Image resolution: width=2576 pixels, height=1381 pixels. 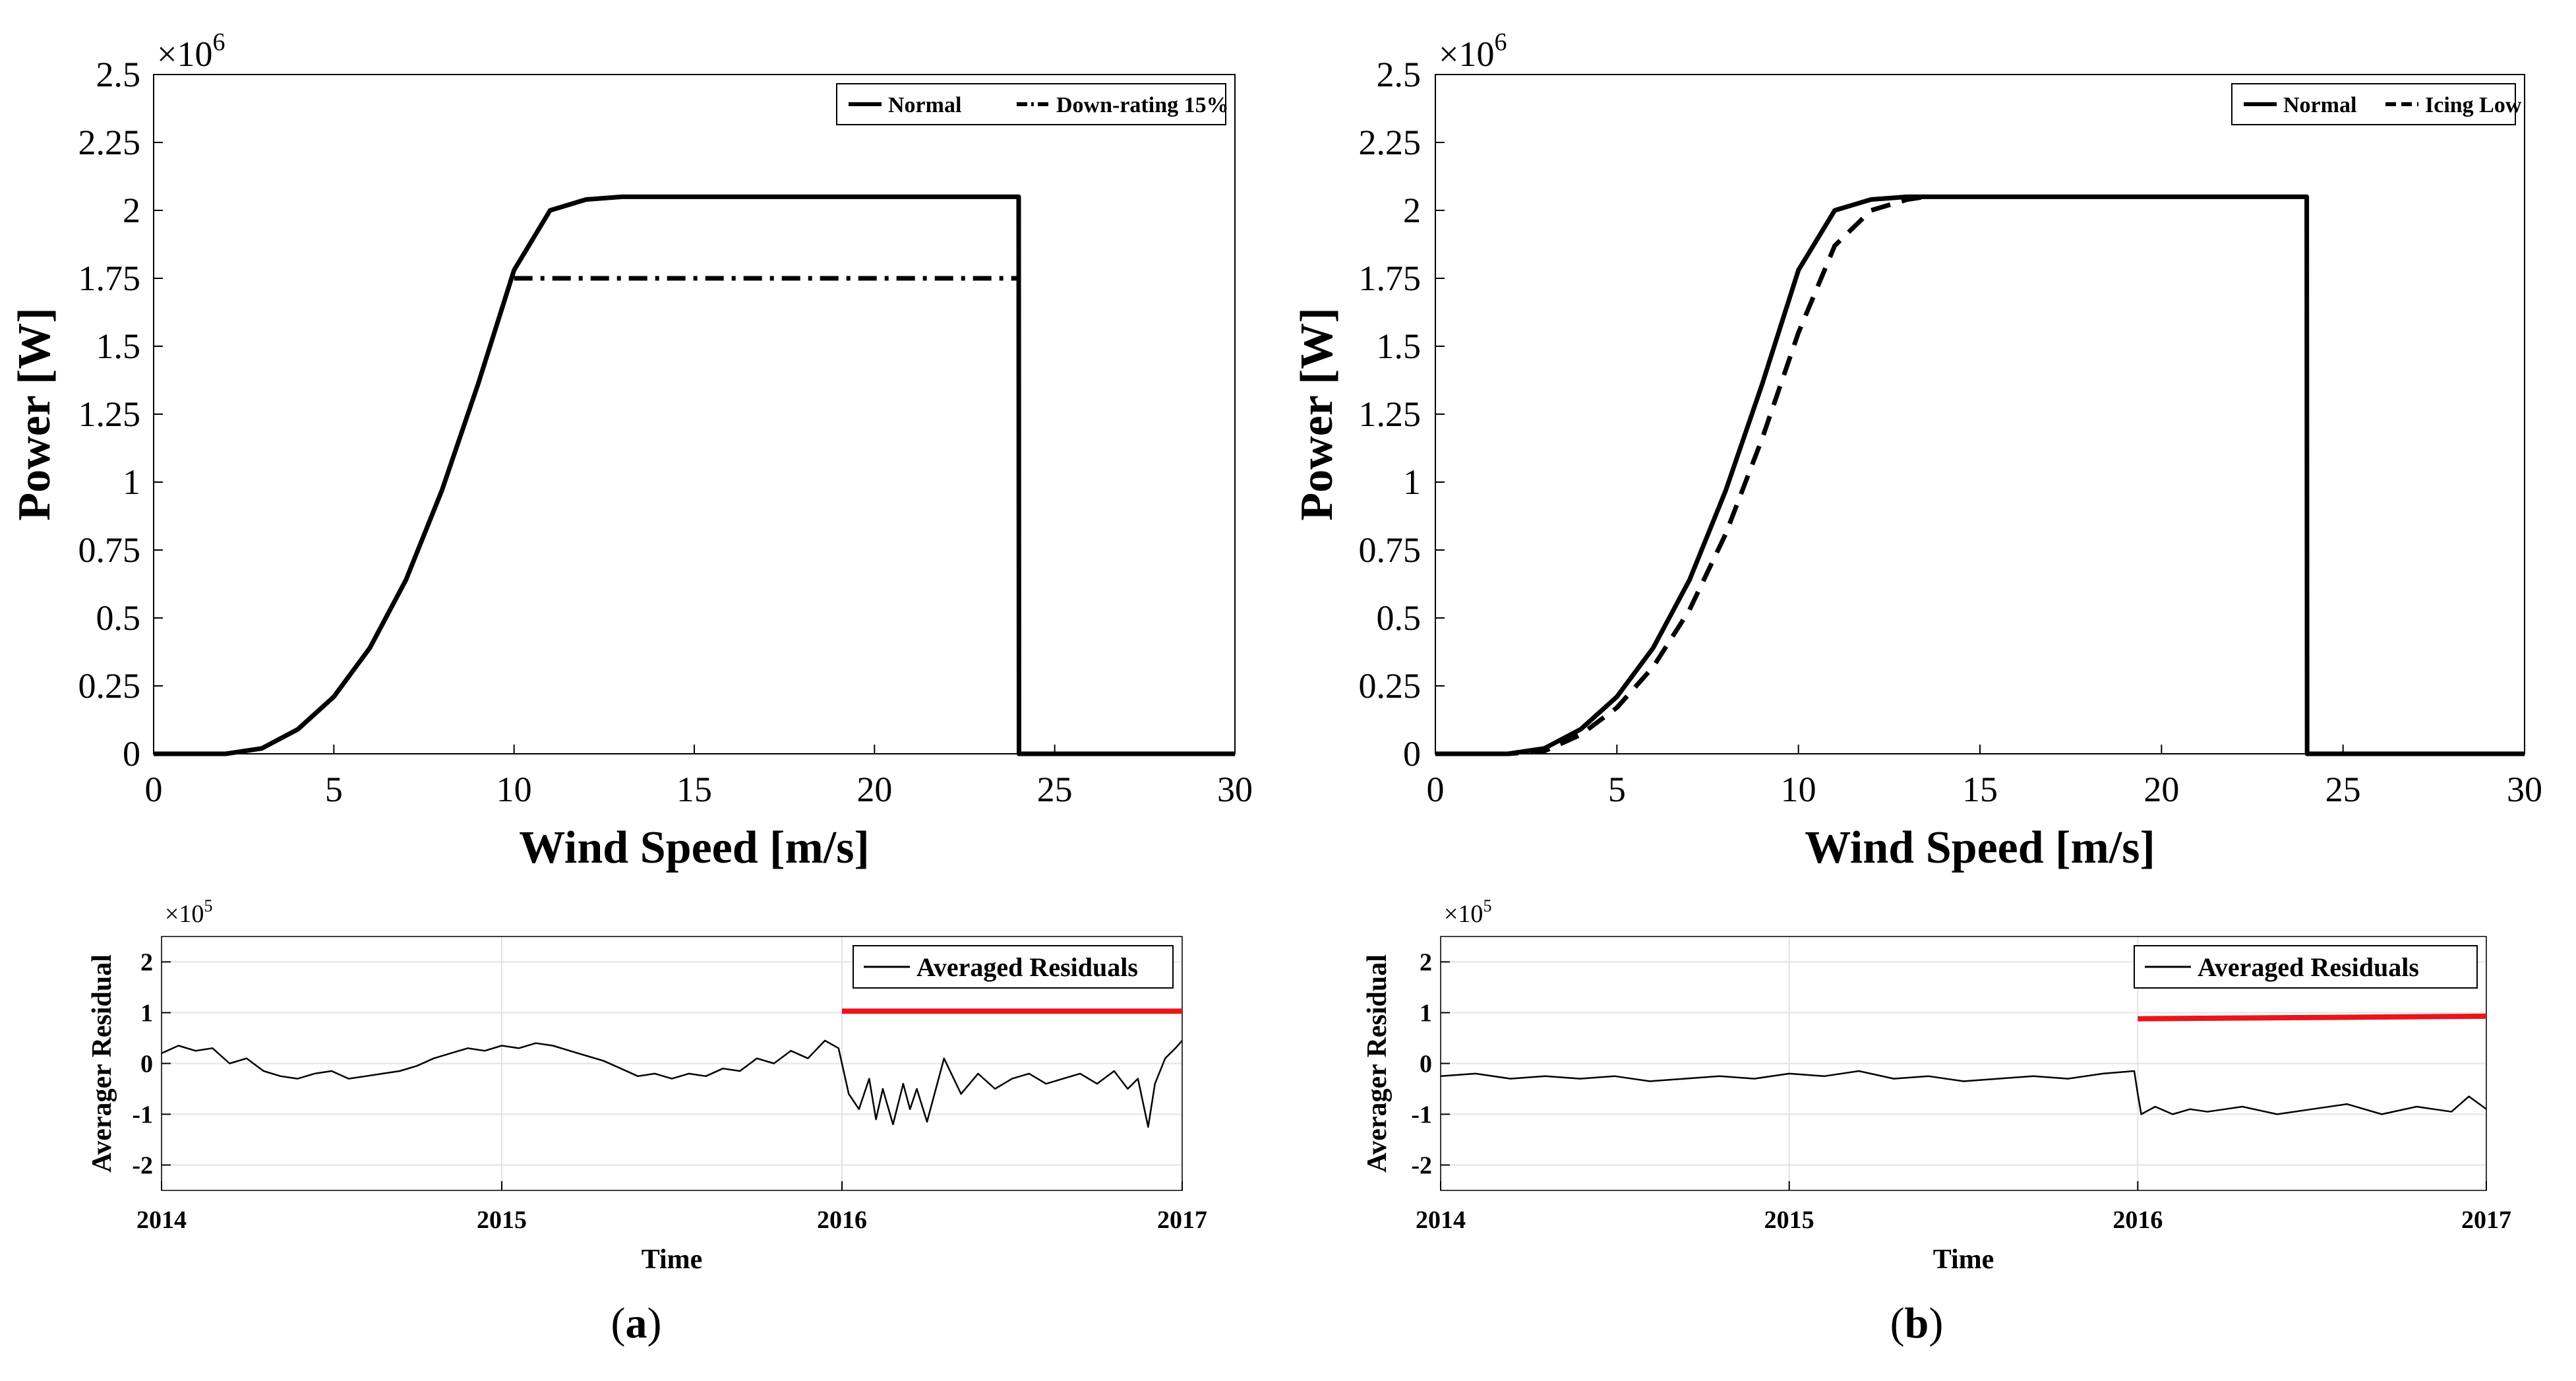 I want to click on power-curve-b-ytick-label-10: 2.5, so click(x=1400, y=74).